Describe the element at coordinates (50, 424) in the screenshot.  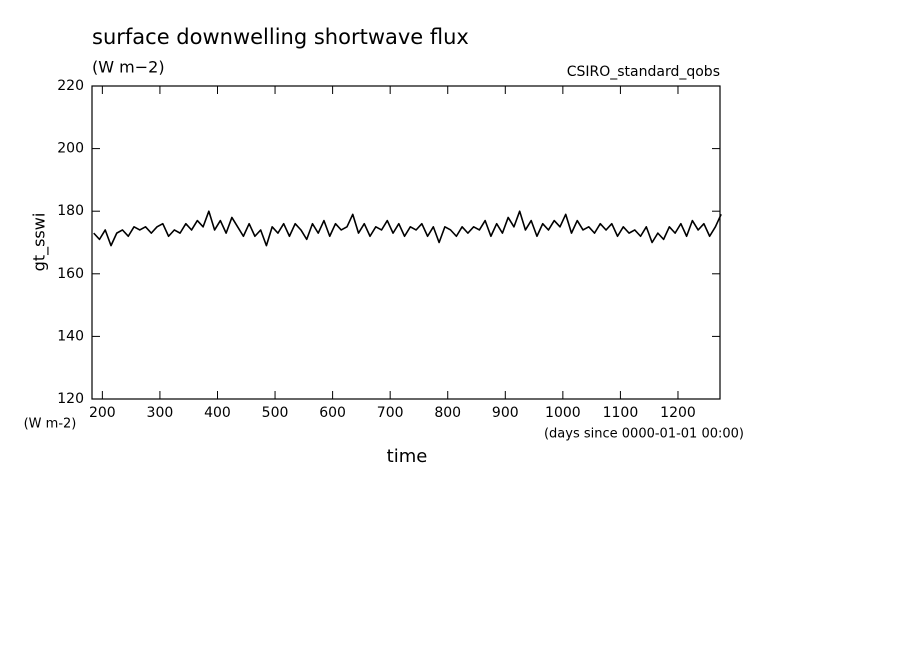
I see `y-units: (W m-2)` at that location.